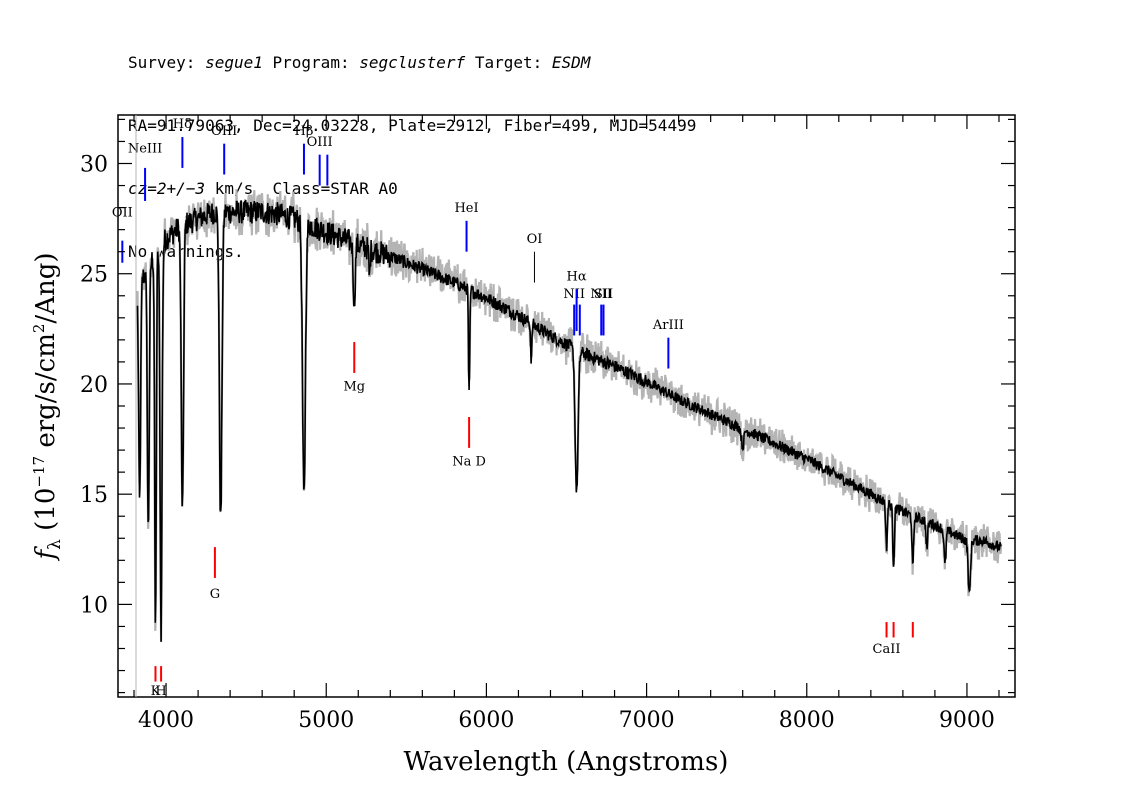 This screenshot has height=810, width=1134. What do you see at coordinates (311, 62) in the screenshot?
I see `program-label: Program:` at bounding box center [311, 62].